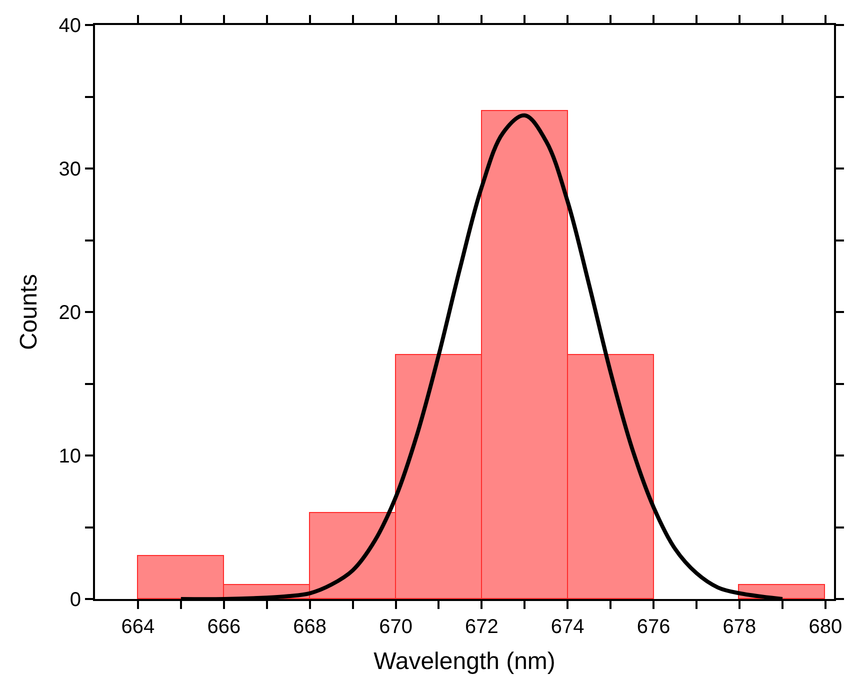 The width and height of the screenshot is (864, 689). Describe the element at coordinates (69, 313) in the screenshot. I see `y-tick-label: 20` at that location.